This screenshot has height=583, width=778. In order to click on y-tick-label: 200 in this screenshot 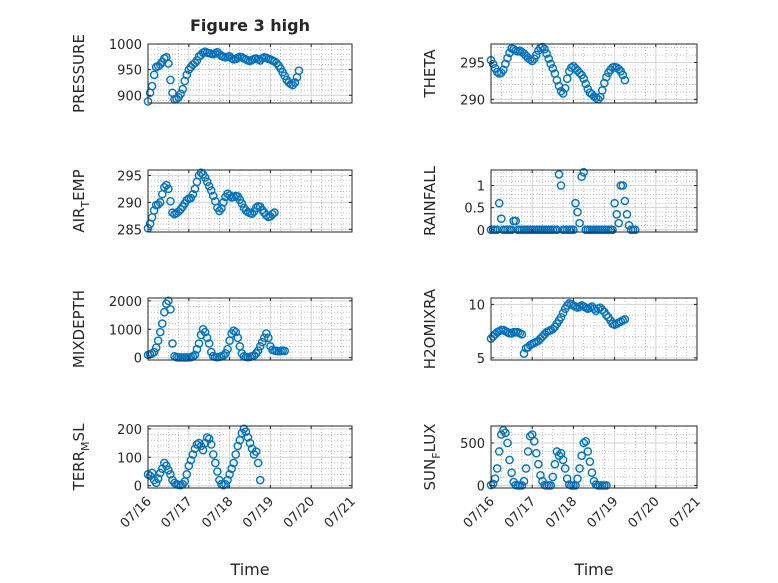, I will do `click(129, 430)`.